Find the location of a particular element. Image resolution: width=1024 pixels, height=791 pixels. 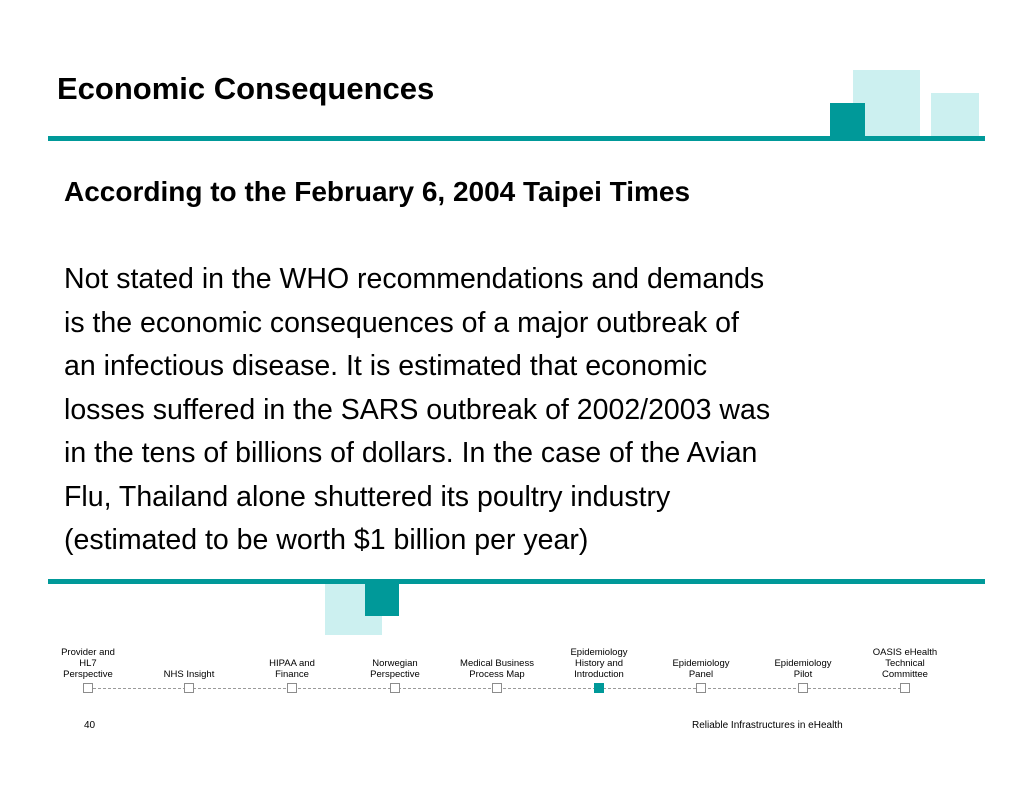

nav-label-line: Technical is located at coordinates (905, 663).